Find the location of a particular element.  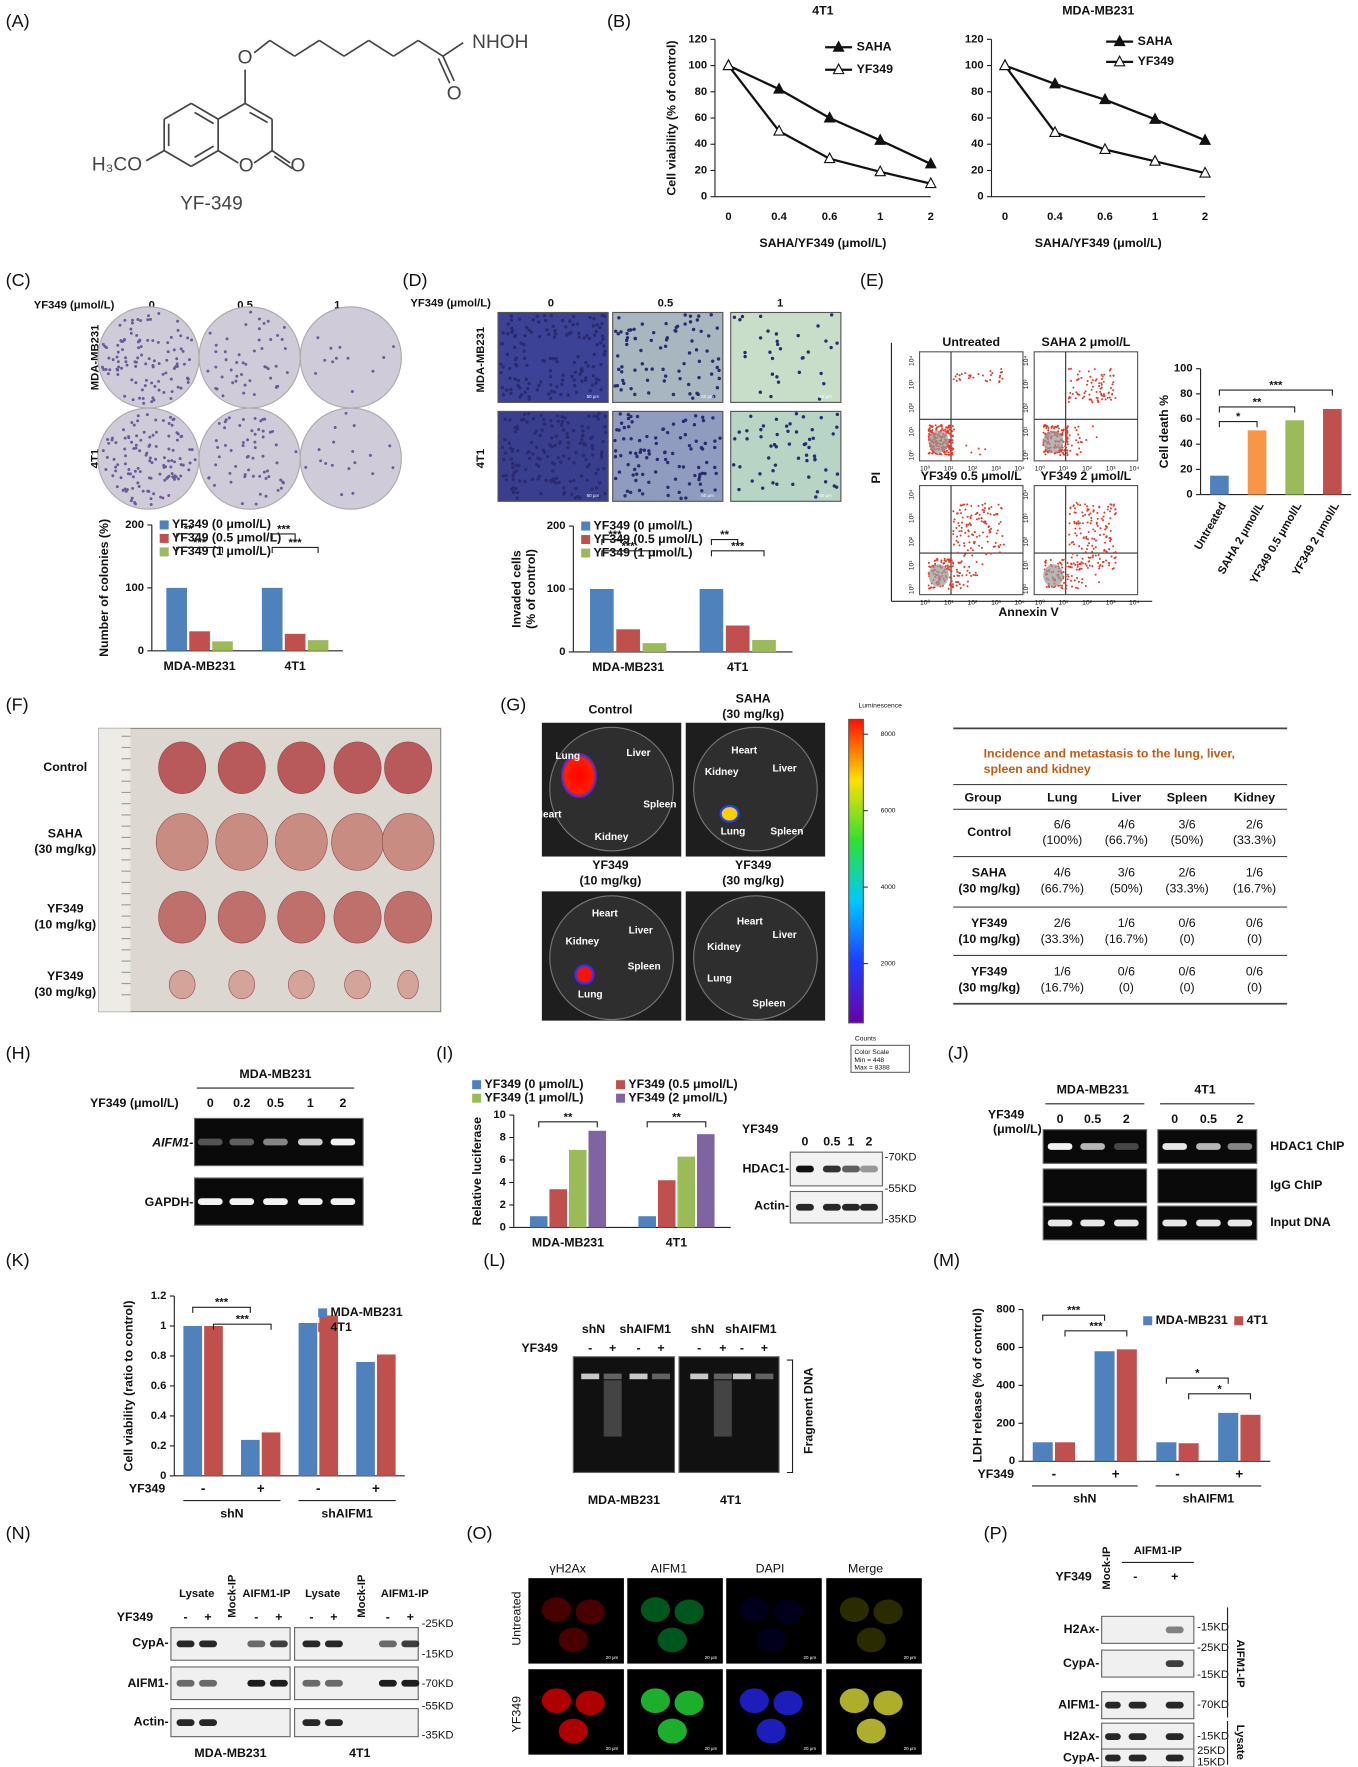

label: -15KD is located at coordinates (1213, 1737).